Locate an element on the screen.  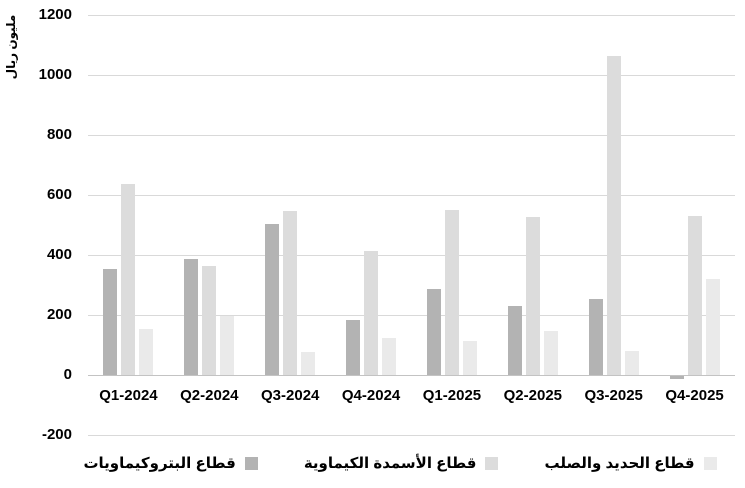
x-tick-label-Q3-2025: Q3-2025 is located at coordinates (613, 395).